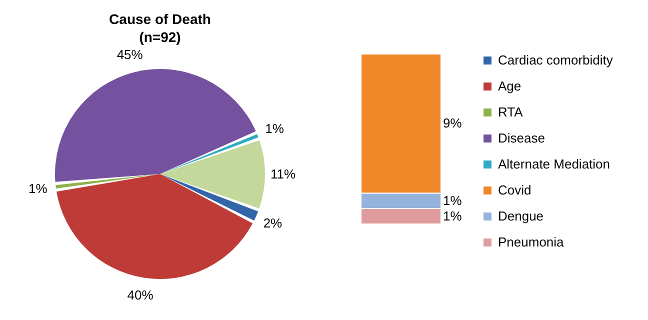 The width and height of the screenshot is (648, 320). What do you see at coordinates (160, 36) in the screenshot?
I see `chart-subtitle: (n=92)` at bounding box center [160, 36].